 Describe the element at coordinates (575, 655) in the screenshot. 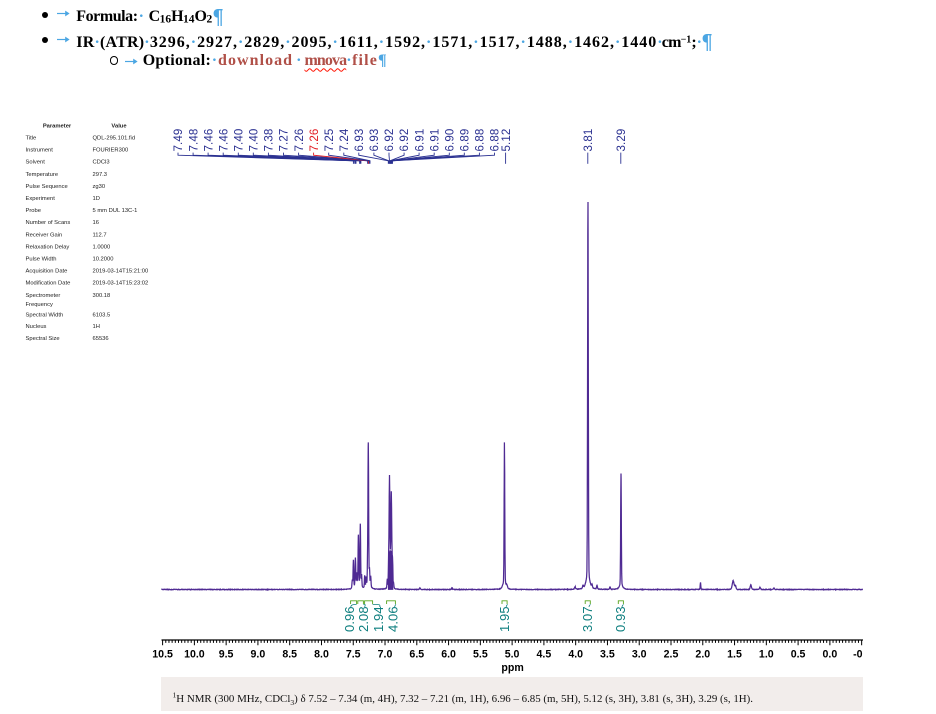

I see `svg-text: 4.0` at that location.